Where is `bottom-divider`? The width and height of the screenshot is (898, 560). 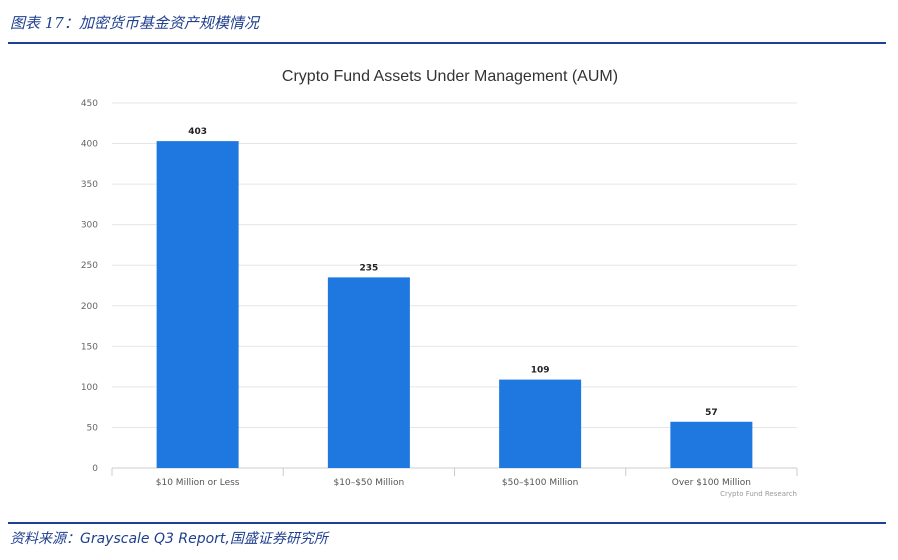
bottom-divider is located at coordinates (447, 523).